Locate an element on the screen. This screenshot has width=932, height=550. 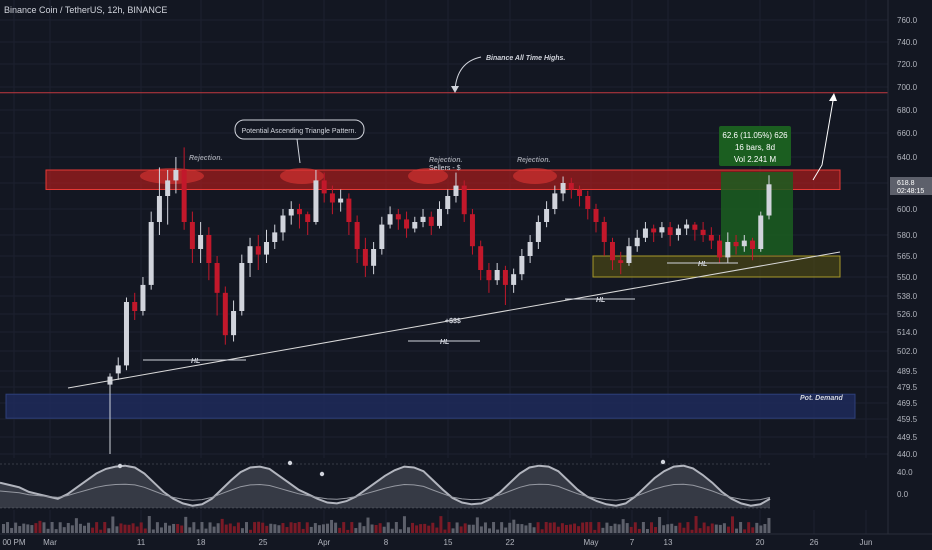
pattern-callout-box is located at coordinates (299, 129).